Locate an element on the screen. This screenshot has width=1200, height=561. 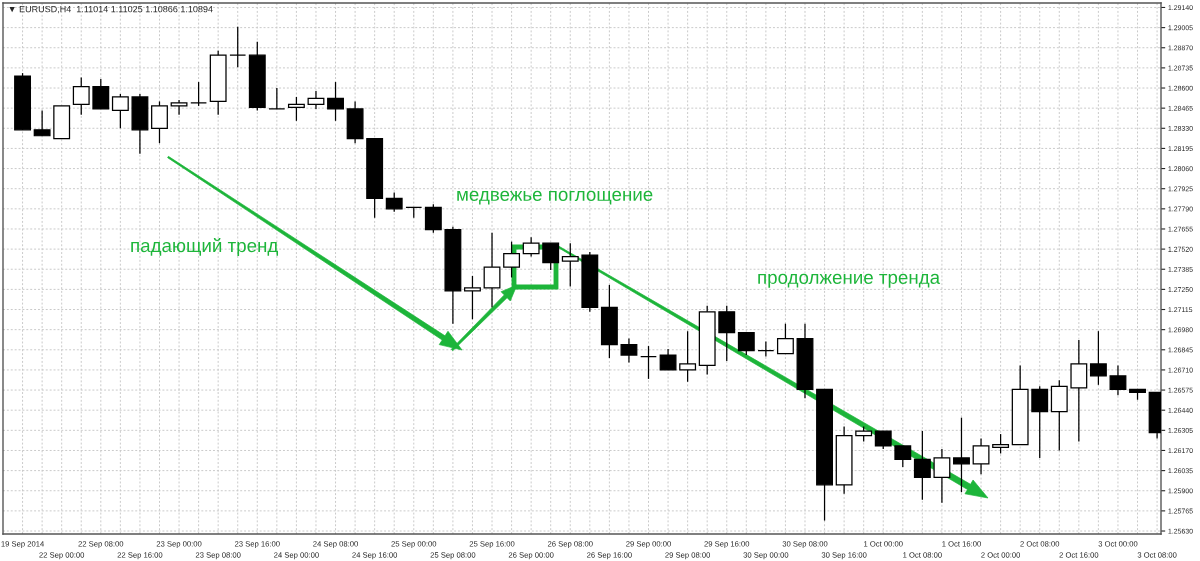
chart-title: ▼ EURUSD,H4 1.11014 1.11025 1.10866 1.10894 is located at coordinates (111, 9).